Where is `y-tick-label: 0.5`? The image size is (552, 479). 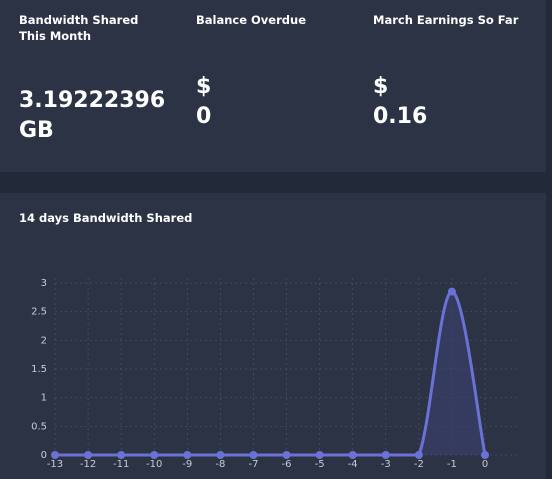 y-tick-label: 0.5 is located at coordinates (39, 426).